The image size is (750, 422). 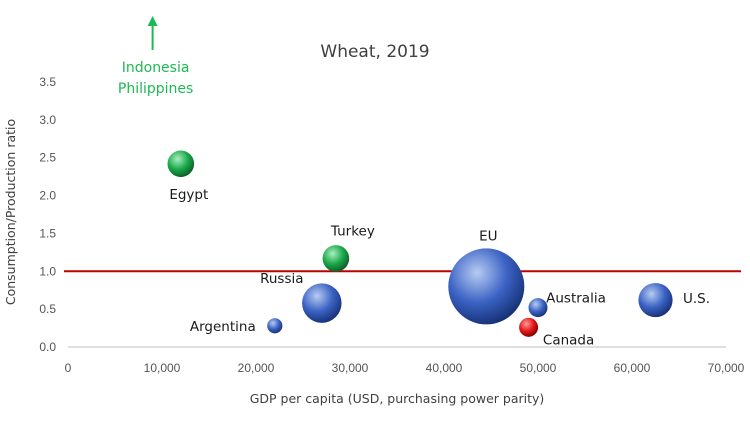 I want to click on bubble-turkey, so click(x=336, y=258).